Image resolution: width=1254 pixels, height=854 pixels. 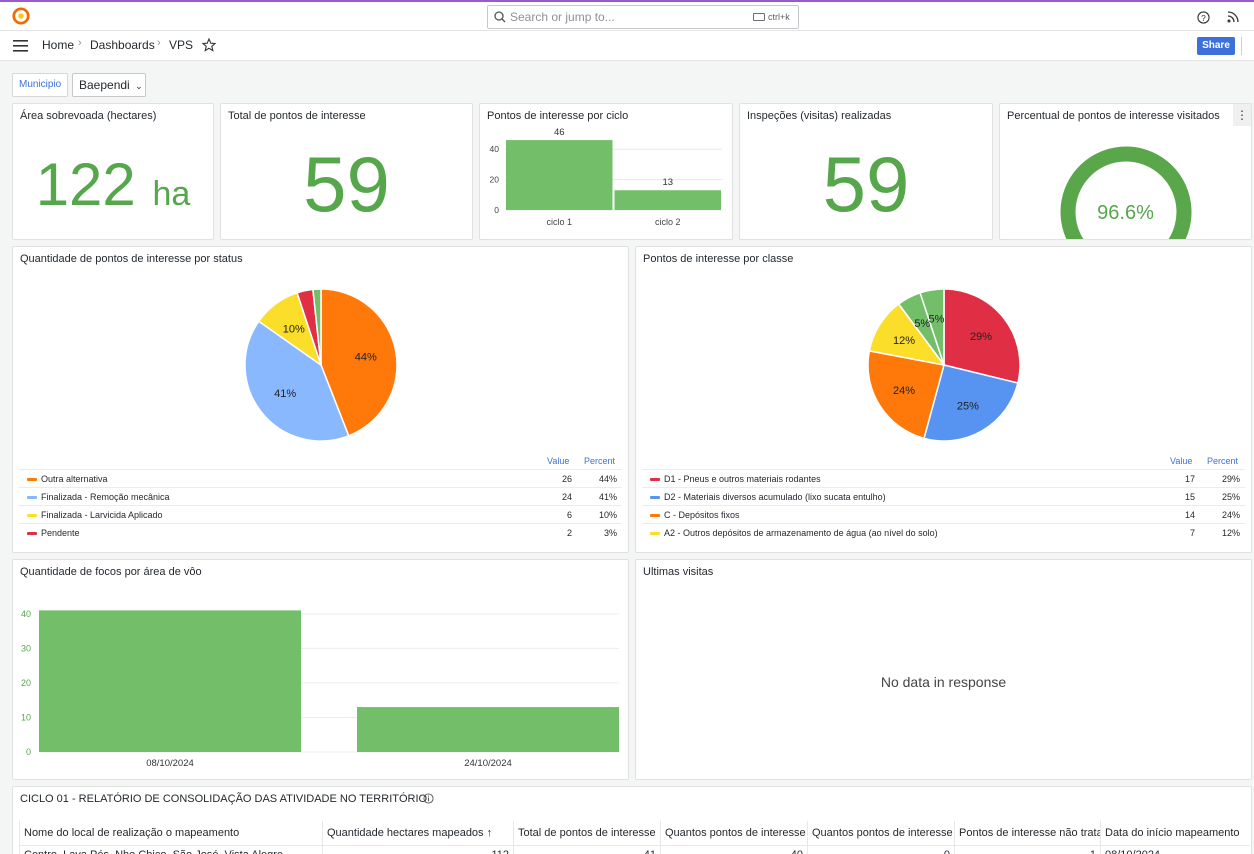 What do you see at coordinates (417, 849) in the screenshot?
I see `table-cell: 112` at bounding box center [417, 849].